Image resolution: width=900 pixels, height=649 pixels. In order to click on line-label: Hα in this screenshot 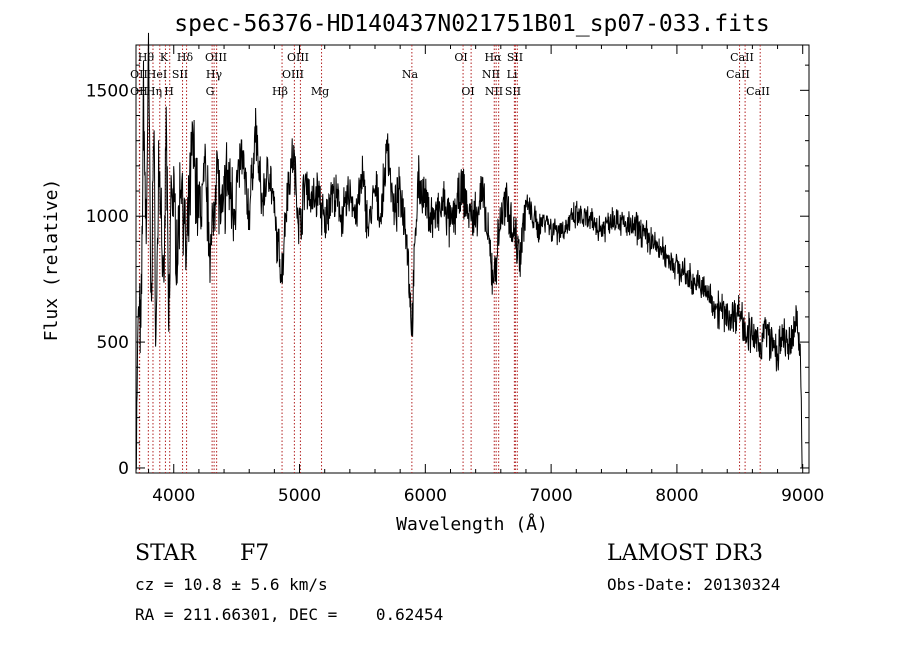, I will do `click(493, 57)`.